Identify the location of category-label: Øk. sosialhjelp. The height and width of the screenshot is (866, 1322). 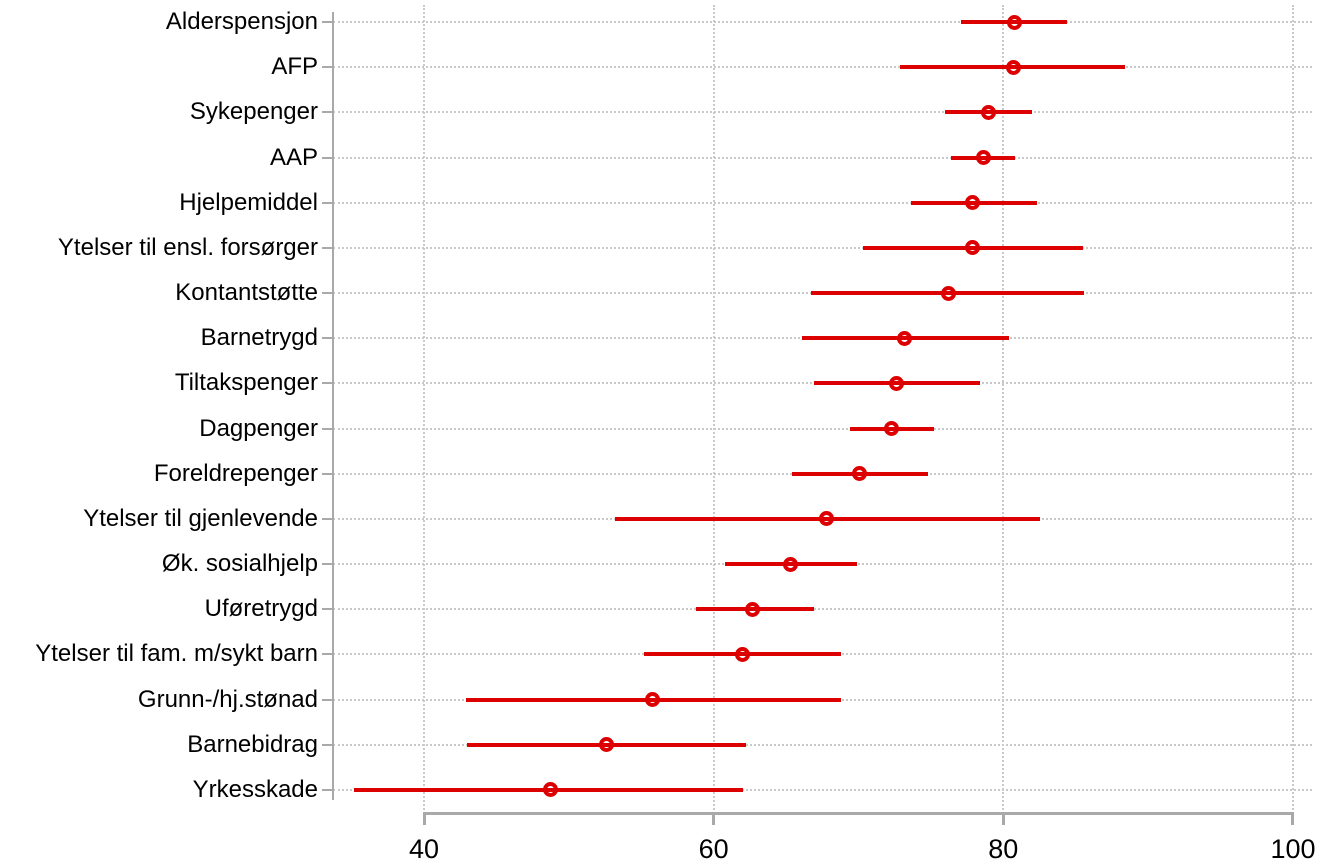
(239, 564).